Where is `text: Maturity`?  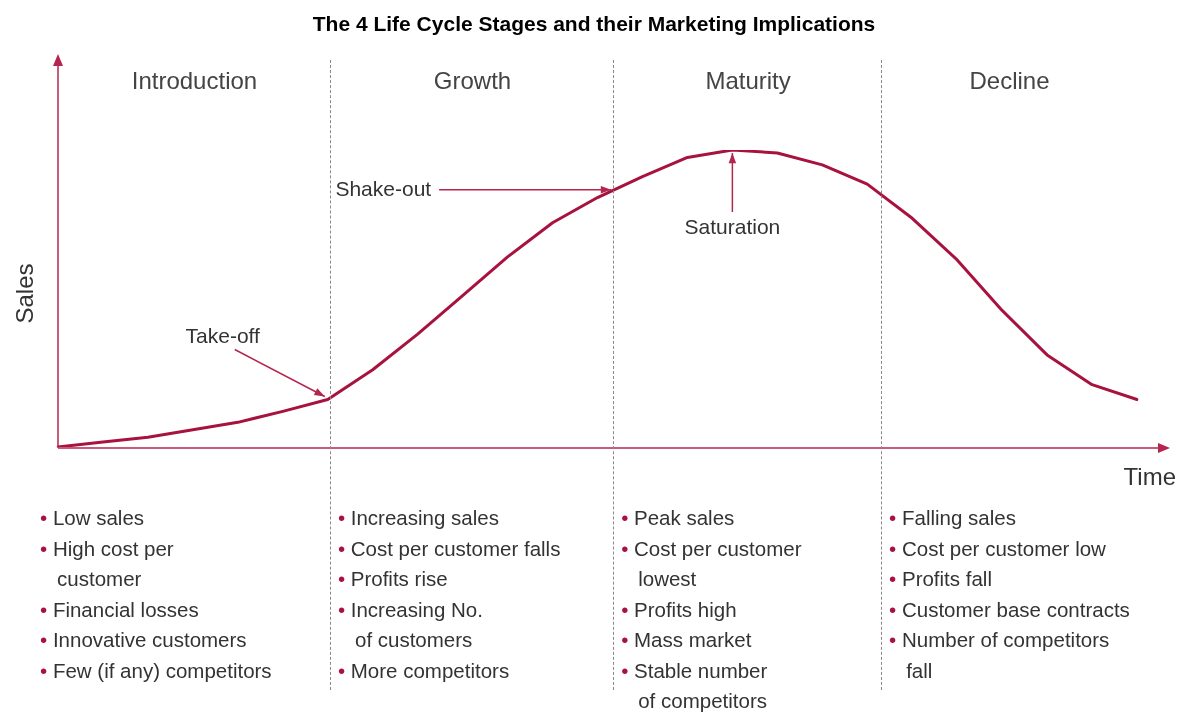 text: Maturity is located at coordinates (748, 80).